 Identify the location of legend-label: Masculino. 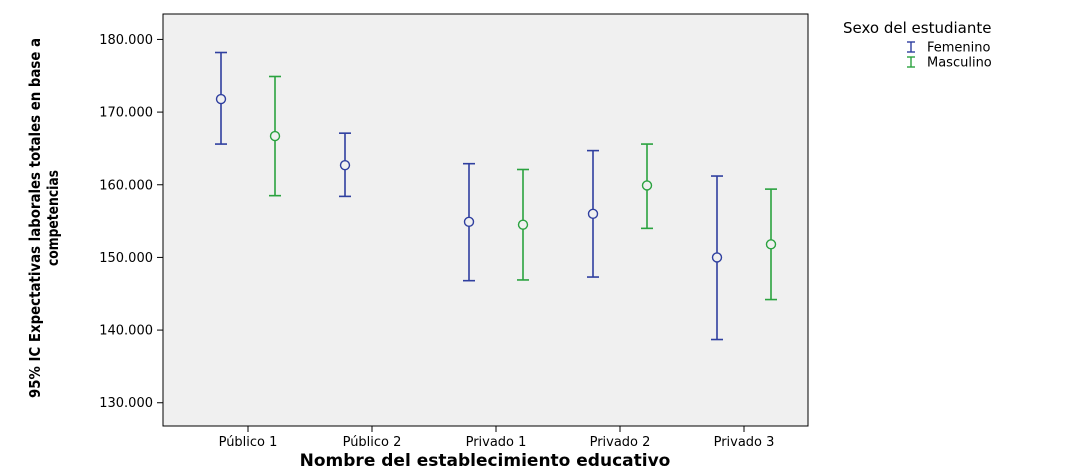
(959, 63).